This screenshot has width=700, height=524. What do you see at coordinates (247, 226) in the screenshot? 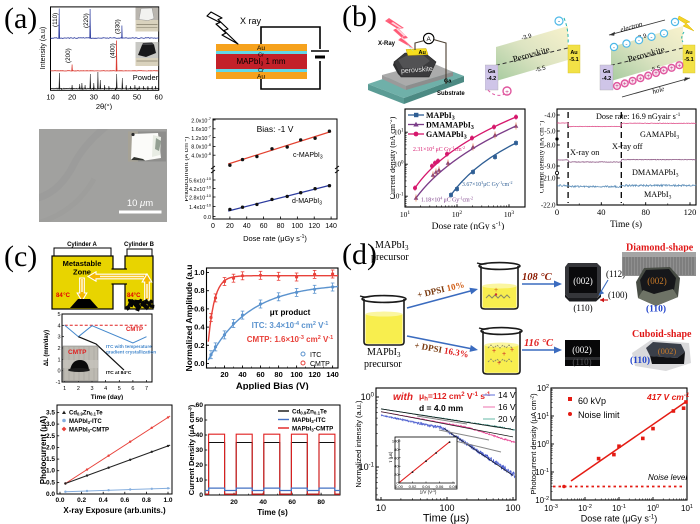
I see `svg-text: 40` at bounding box center [247, 226].